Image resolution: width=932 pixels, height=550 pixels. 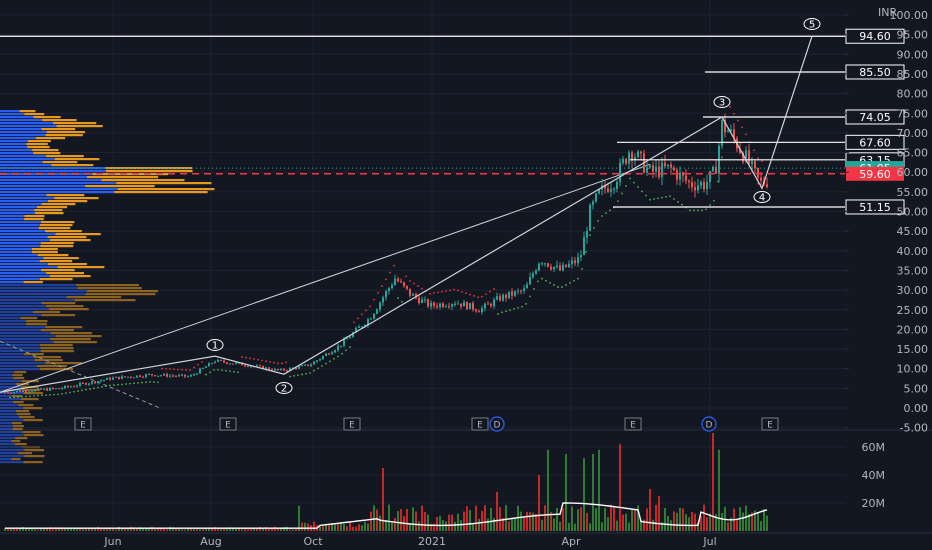 What do you see at coordinates (913, 310) in the screenshot?
I see `y-tick-label: 25.00` at bounding box center [913, 310].